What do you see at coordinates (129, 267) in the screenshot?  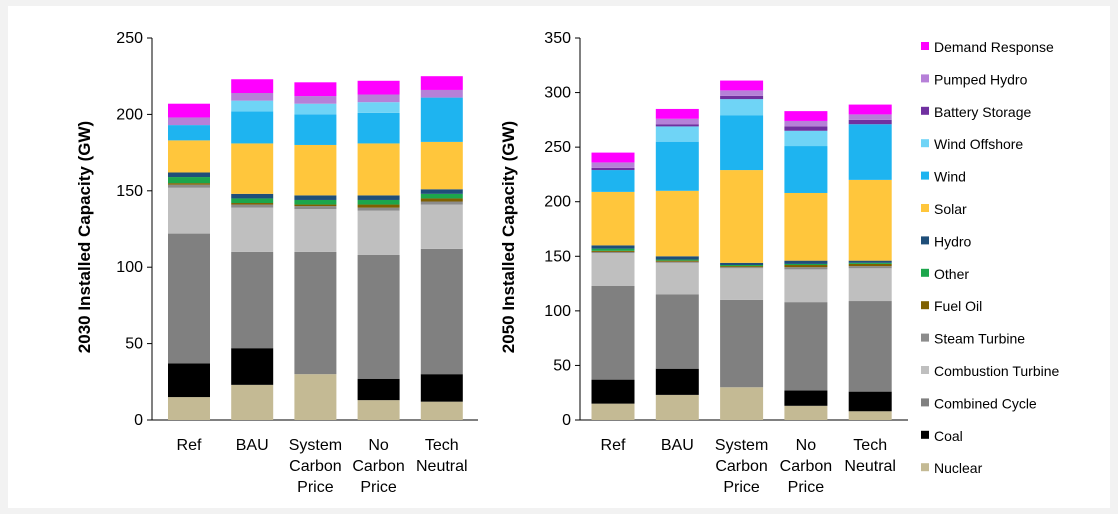 I see `y-tick-label: 100` at bounding box center [129, 267].